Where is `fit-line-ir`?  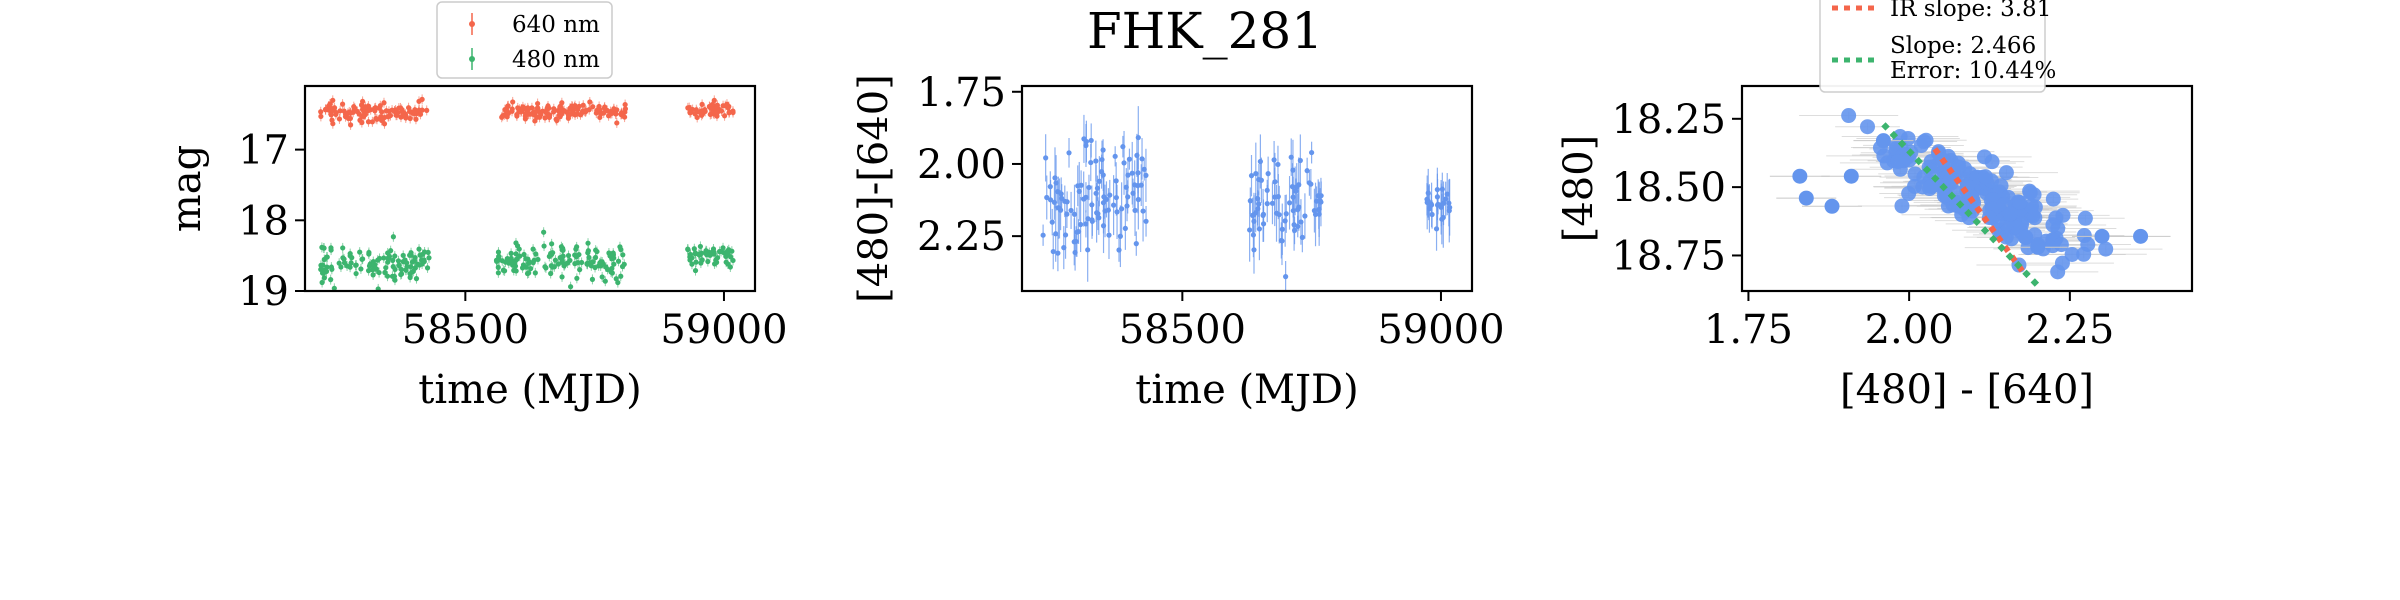 fit-line-ir is located at coordinates (1980, 212).